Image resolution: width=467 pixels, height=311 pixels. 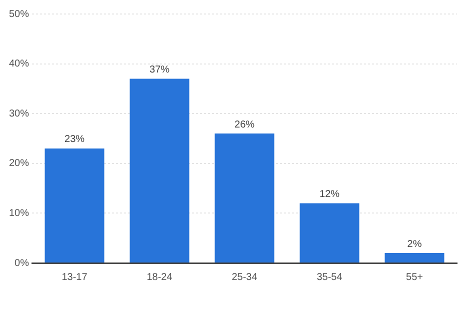 What do you see at coordinates (19, 14) in the screenshot?
I see `y-tick-label: 50%` at bounding box center [19, 14].